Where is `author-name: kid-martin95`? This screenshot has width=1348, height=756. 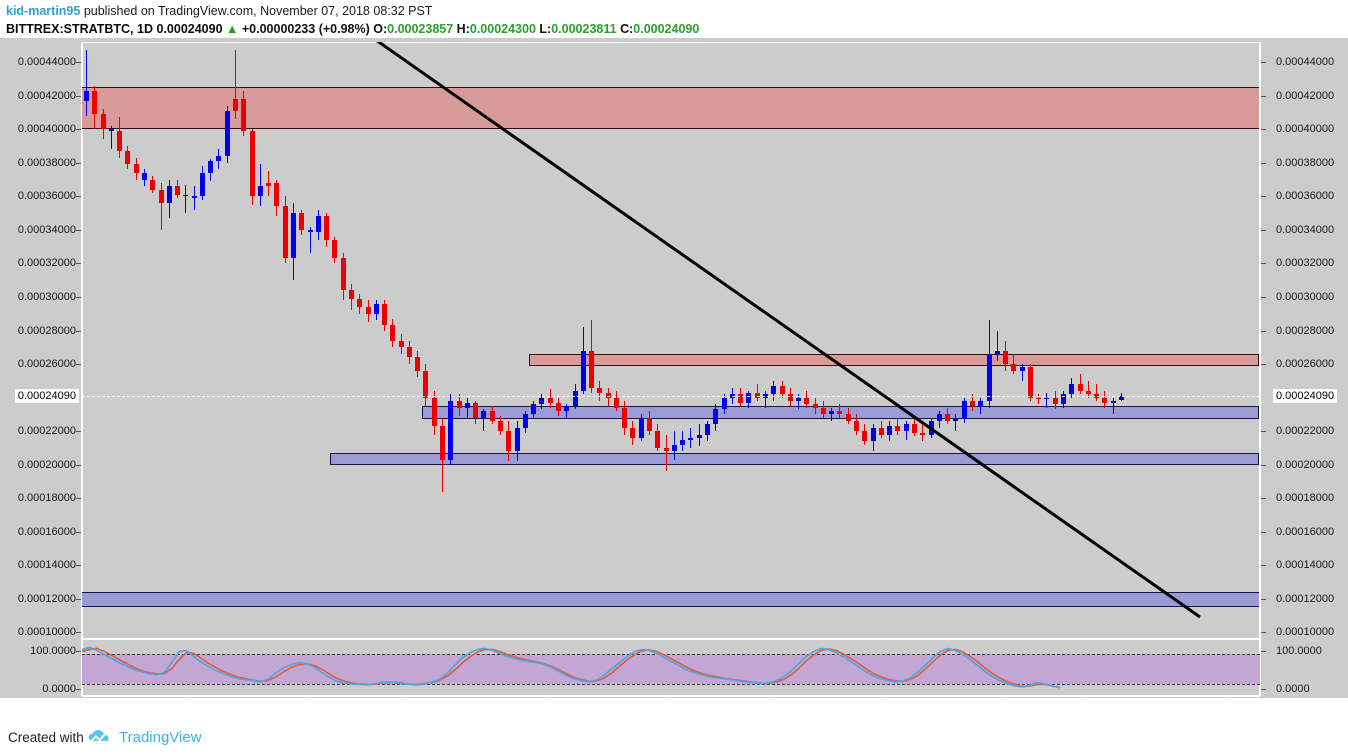 author-name: kid-martin95 is located at coordinates (43, 11).